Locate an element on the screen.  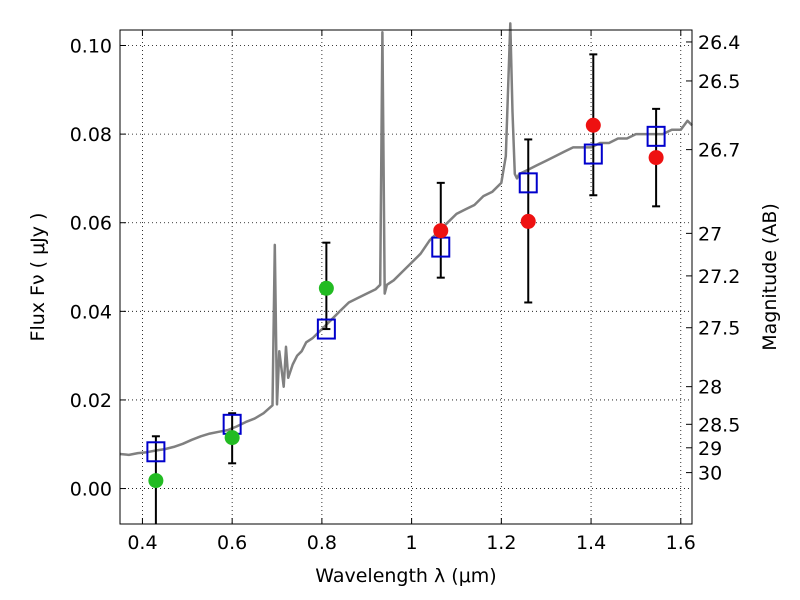
y-axis-label: Flux Fν ( μJy ) is located at coordinates (38, 277).